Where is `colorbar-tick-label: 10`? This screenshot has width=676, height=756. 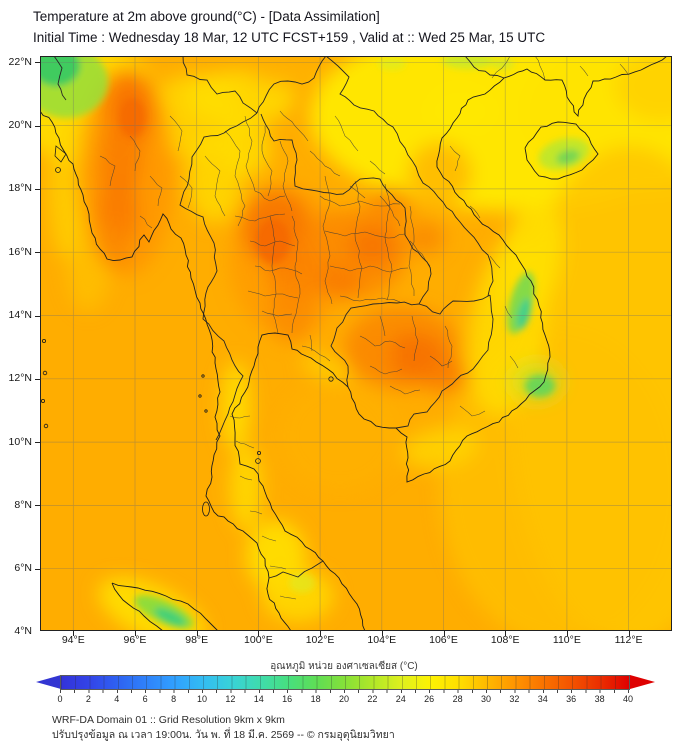
colorbar-tick-label: 10 is located at coordinates (201, 699).